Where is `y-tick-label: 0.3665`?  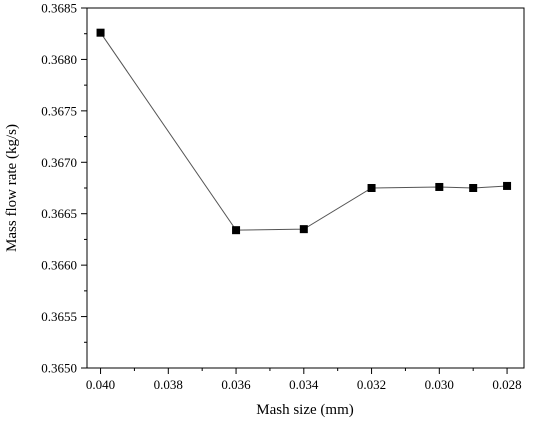
y-tick-label: 0.3665 is located at coordinates (59, 213).